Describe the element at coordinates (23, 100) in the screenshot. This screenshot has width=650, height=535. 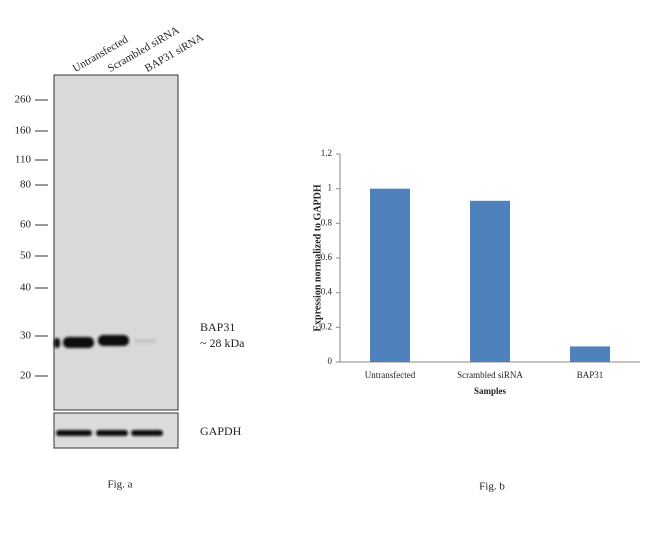
I see `marker-label: 260` at that location.